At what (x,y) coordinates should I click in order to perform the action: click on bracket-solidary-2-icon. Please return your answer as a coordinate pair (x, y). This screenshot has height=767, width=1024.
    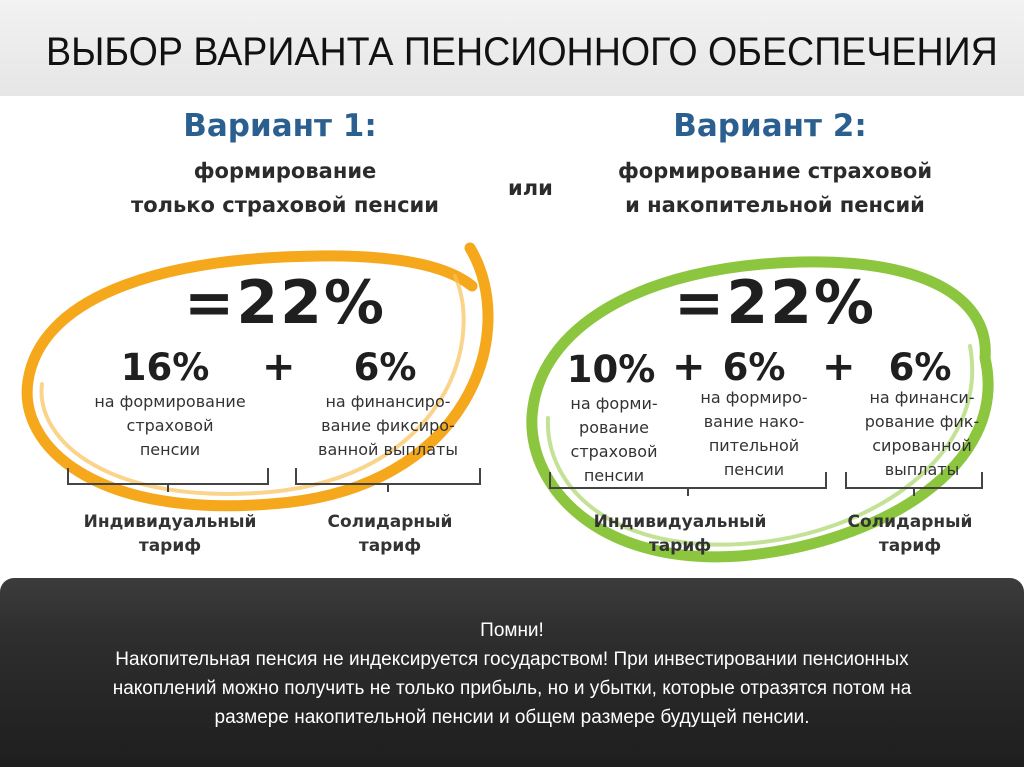
    Looking at the image, I should click on (914, 484).